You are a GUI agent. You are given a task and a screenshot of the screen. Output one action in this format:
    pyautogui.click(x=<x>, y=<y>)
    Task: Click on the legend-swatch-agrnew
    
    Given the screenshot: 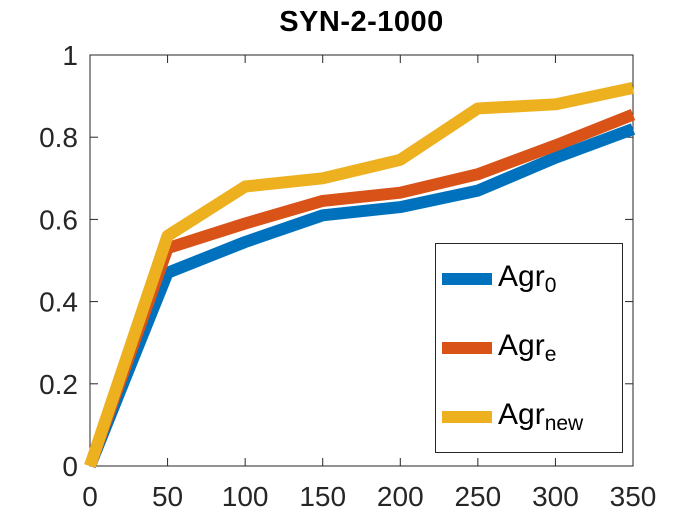 What is the action you would take?
    pyautogui.click(x=467, y=417)
    